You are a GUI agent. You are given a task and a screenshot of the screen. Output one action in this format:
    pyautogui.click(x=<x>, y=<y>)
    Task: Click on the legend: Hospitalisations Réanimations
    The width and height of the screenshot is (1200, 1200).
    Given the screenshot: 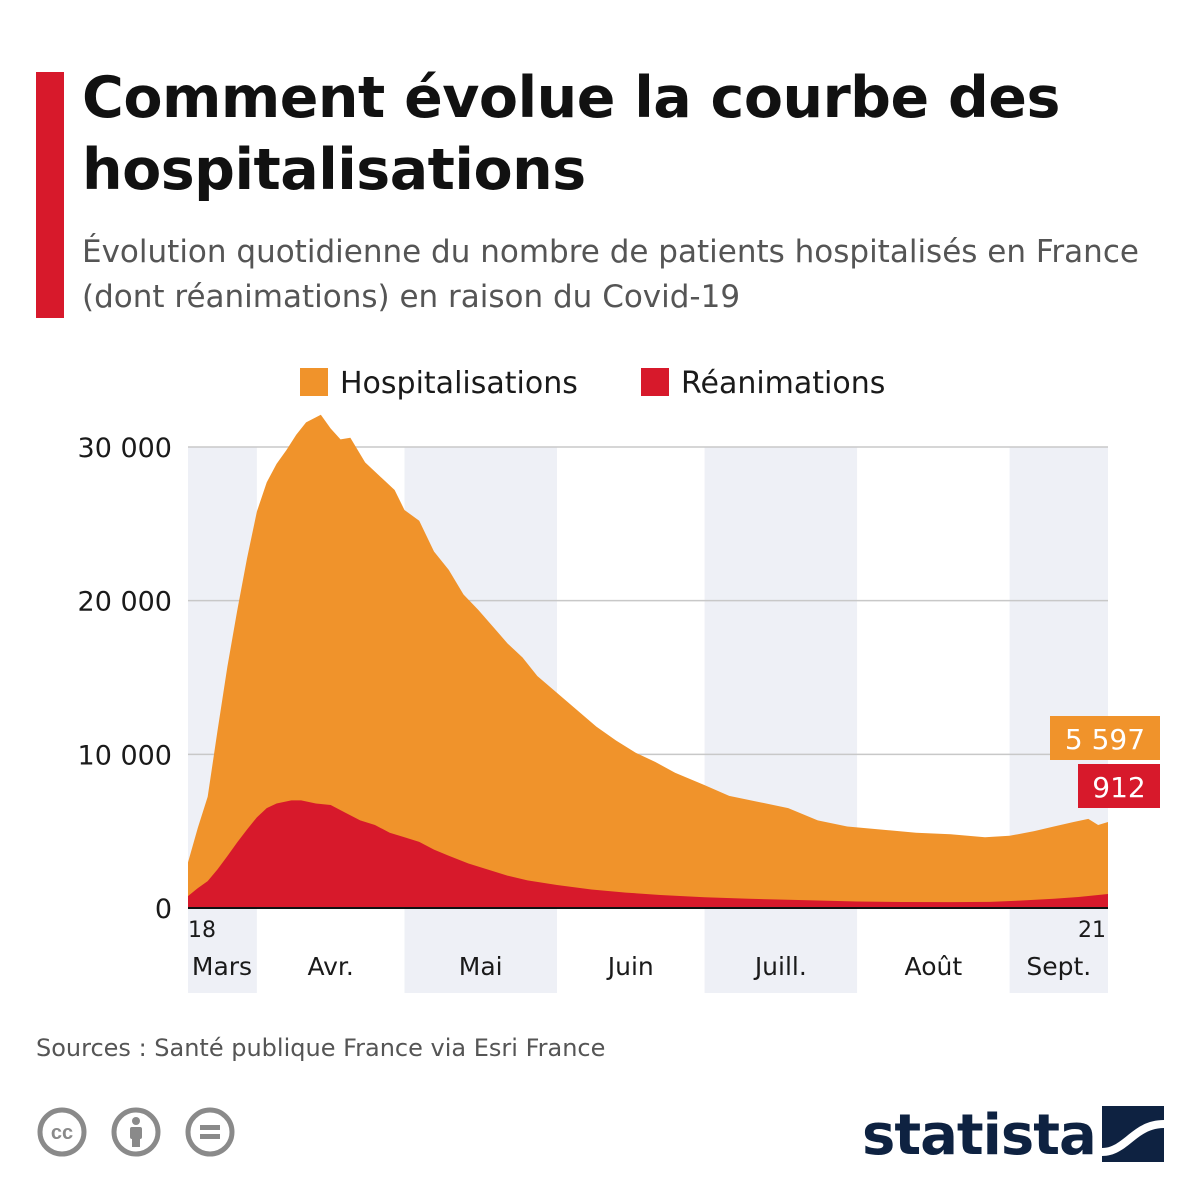 What is the action you would take?
    pyautogui.click(x=592, y=383)
    